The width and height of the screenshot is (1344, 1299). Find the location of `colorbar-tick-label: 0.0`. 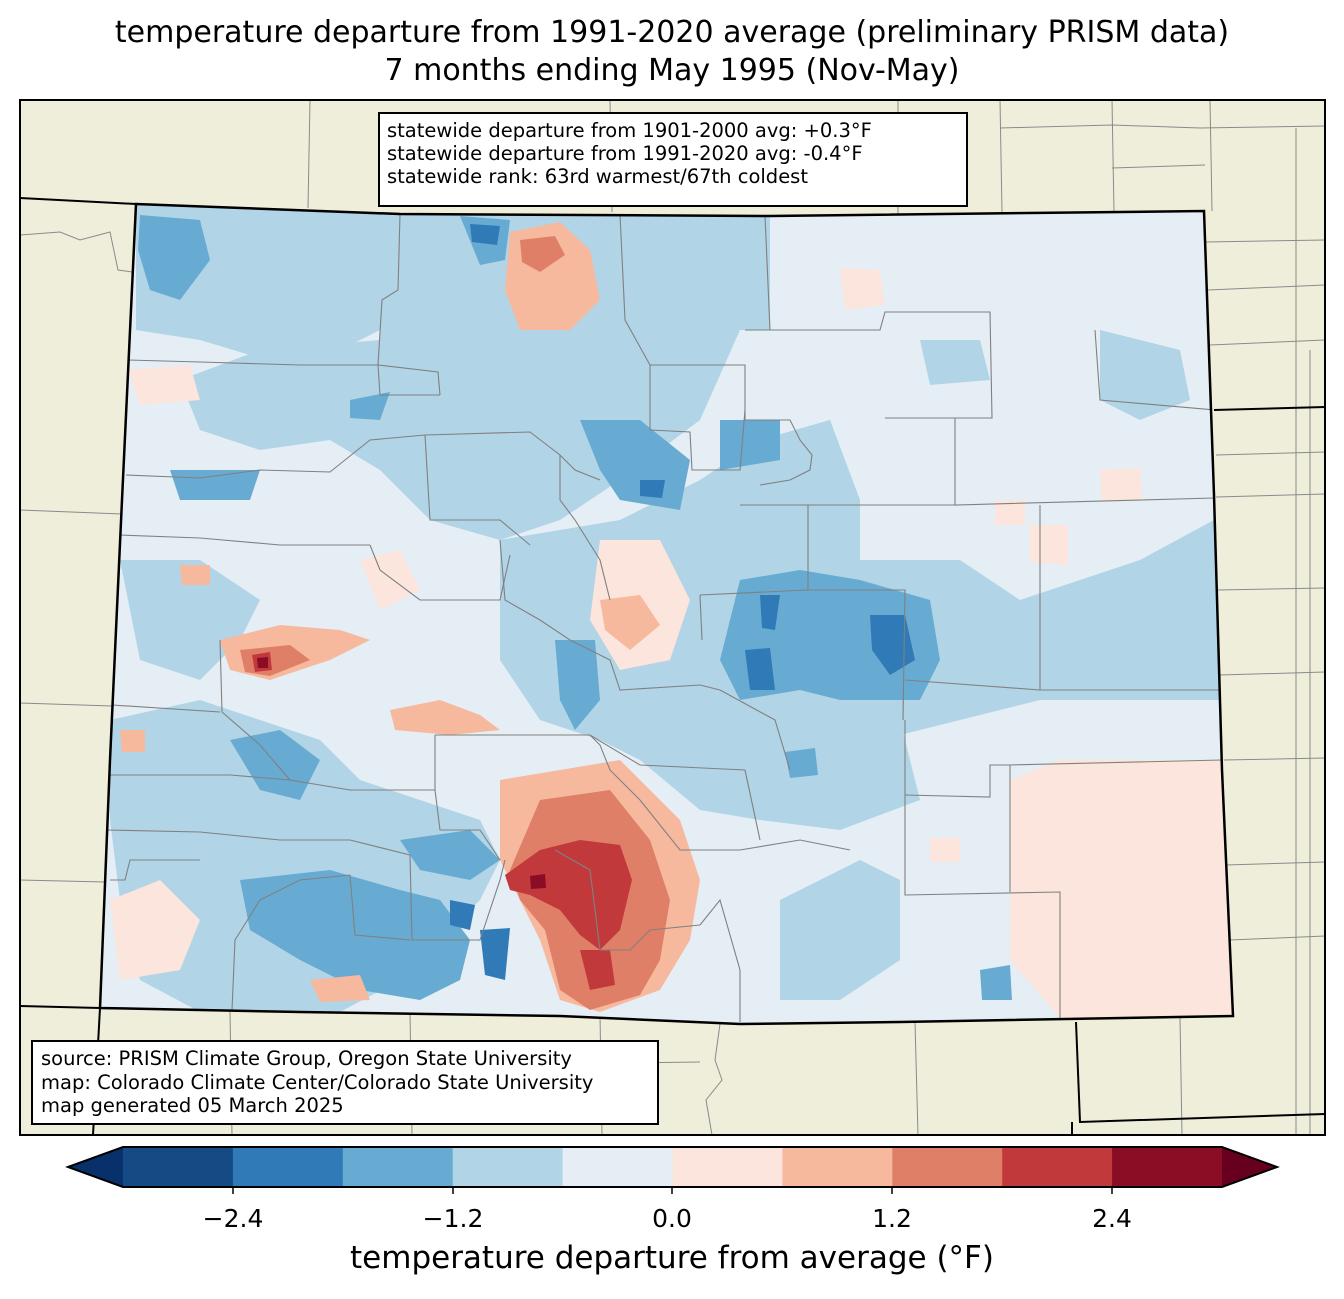

colorbar-tick-label: 0.0 is located at coordinates (672, 1218).